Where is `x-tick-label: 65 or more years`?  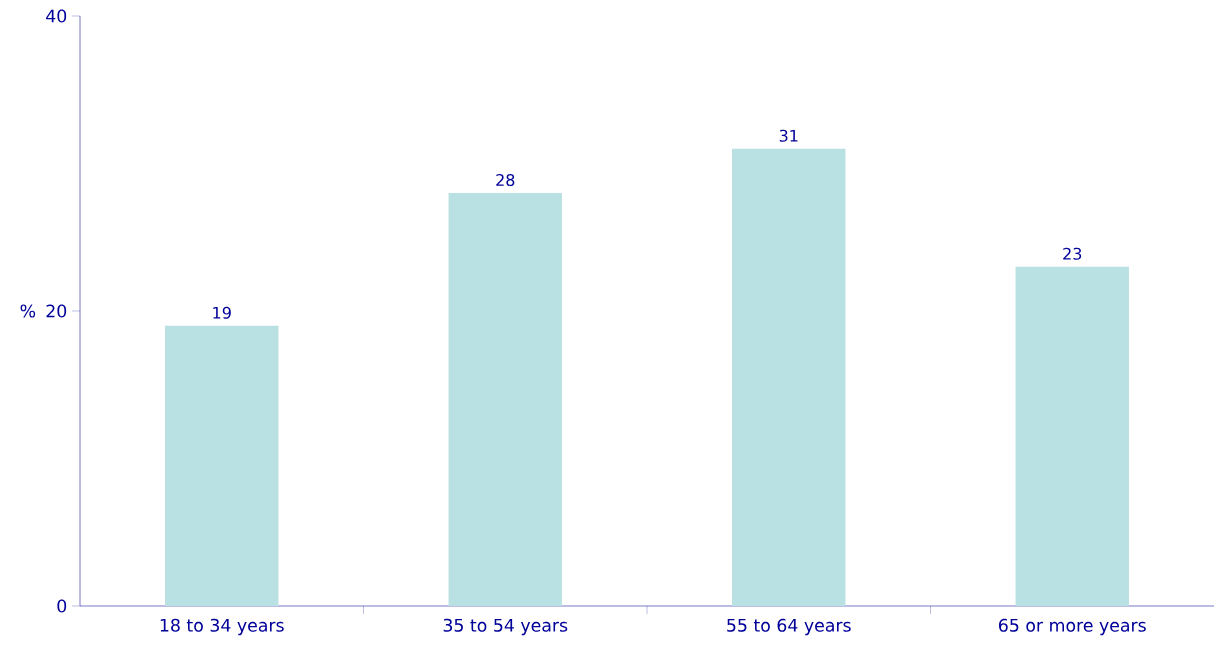
x-tick-label: 65 or more years is located at coordinates (1072, 627).